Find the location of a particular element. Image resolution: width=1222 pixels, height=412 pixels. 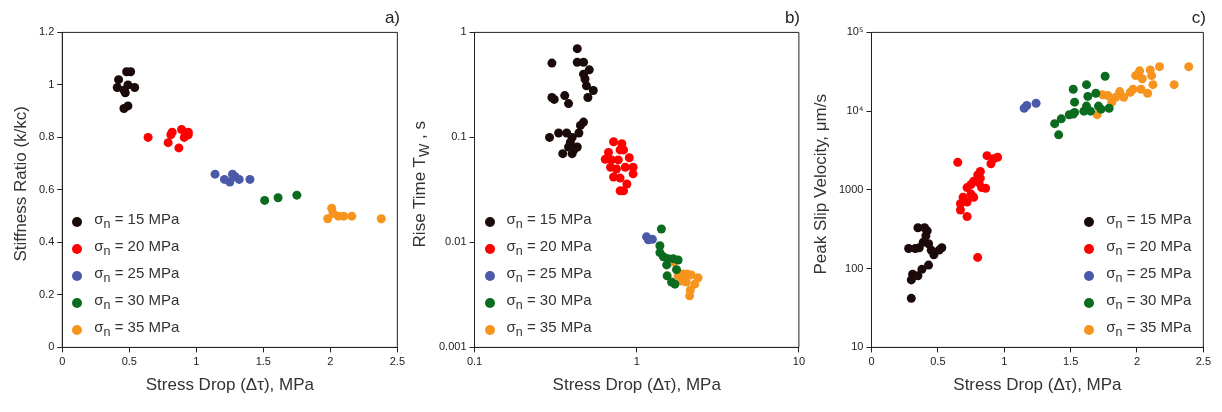

y-tick-label: 0.1 is located at coordinates (459, 136).